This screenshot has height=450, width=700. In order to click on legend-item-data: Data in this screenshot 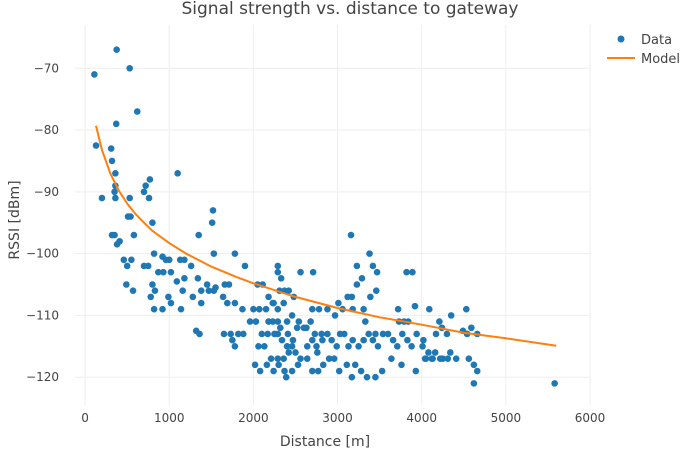, I will do `click(645, 40)`.